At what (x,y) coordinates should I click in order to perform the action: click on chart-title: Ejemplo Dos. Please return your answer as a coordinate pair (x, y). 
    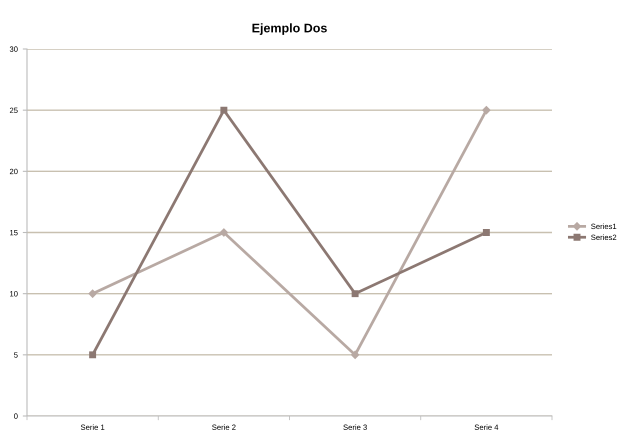
    Looking at the image, I should click on (289, 29).